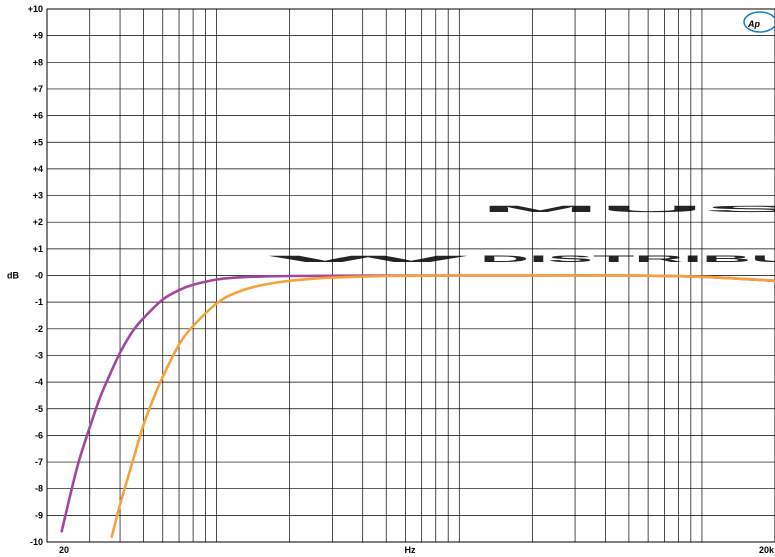 The image size is (775, 557). What do you see at coordinates (38, 196) in the screenshot?
I see `y-tick-label: +3` at bounding box center [38, 196].